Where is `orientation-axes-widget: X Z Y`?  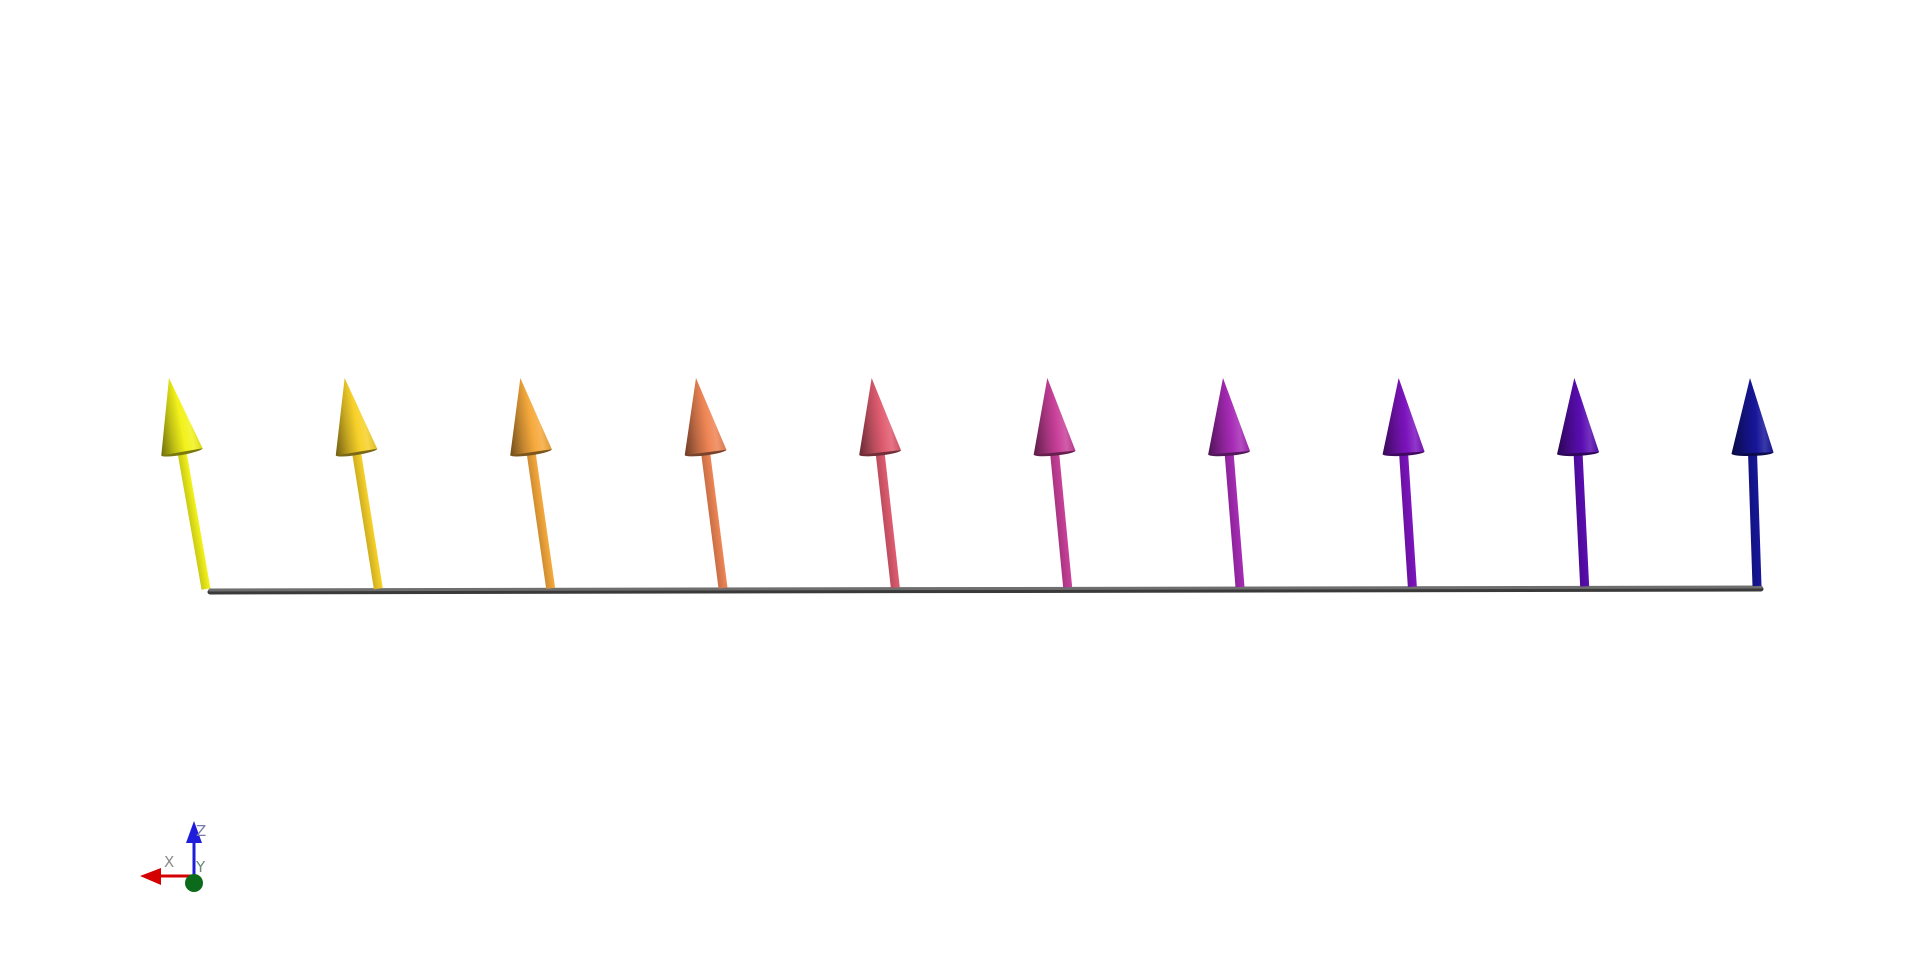 orientation-axes-widget: X Z Y is located at coordinates (173, 856).